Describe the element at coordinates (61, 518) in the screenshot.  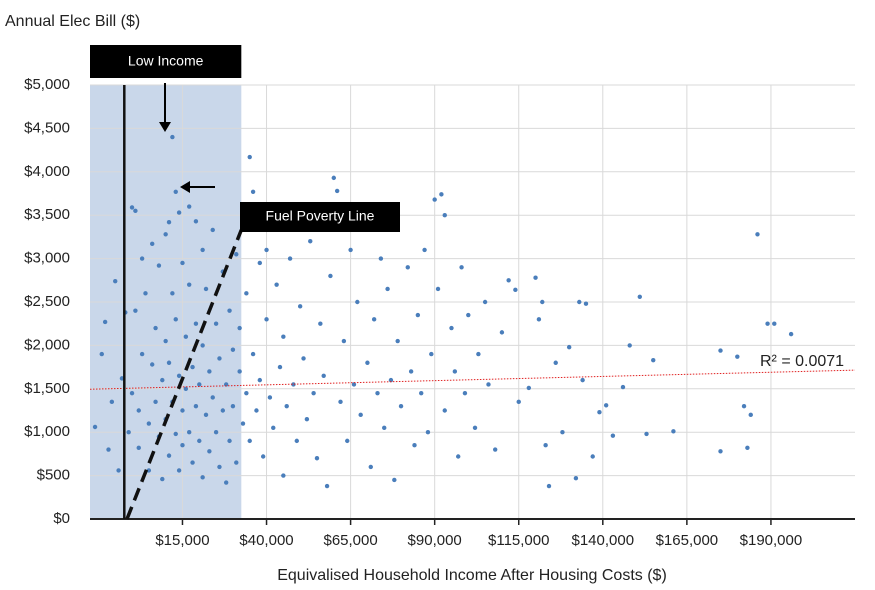
I see `y-tick-label: $0` at that location.